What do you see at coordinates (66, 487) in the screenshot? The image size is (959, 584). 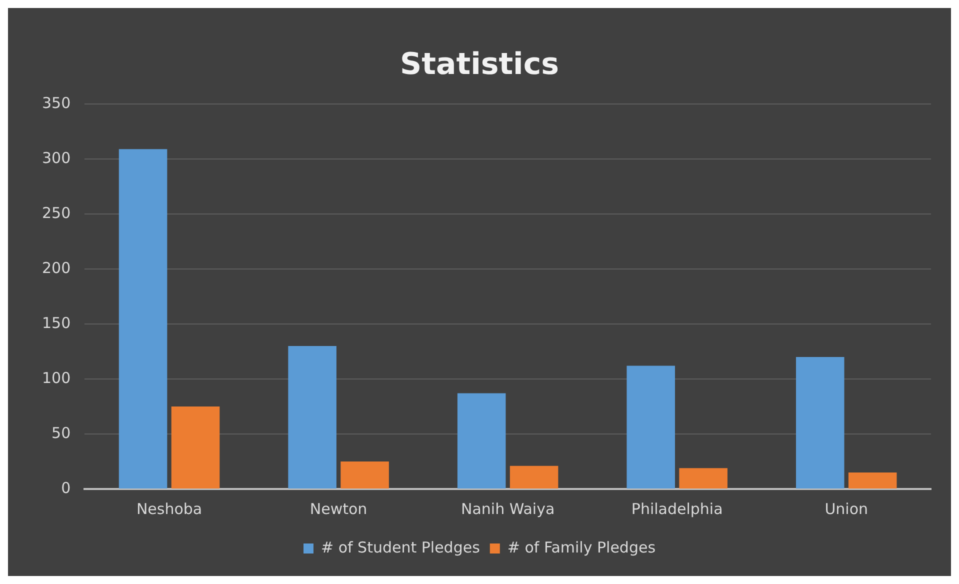 I see `y-tick-label: 0` at bounding box center [66, 487].